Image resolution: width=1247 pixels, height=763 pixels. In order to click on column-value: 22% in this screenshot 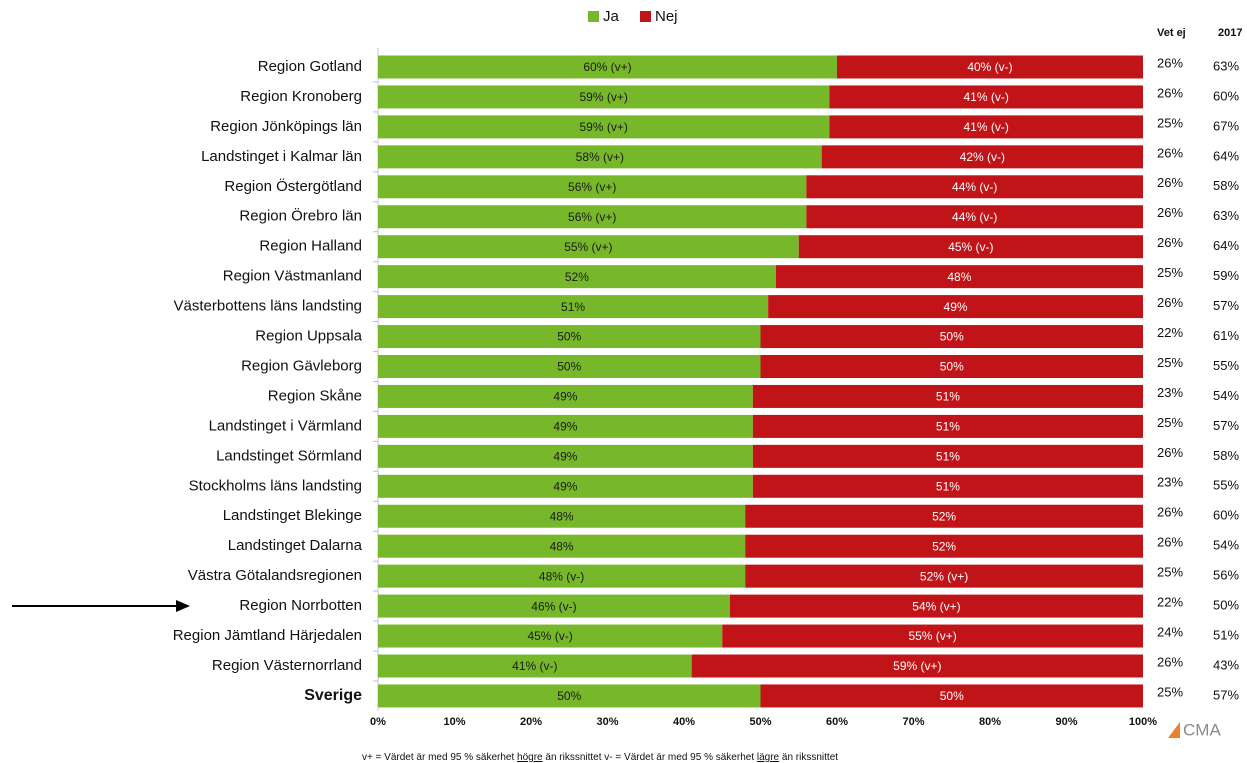, I will do `click(1170, 602)`.